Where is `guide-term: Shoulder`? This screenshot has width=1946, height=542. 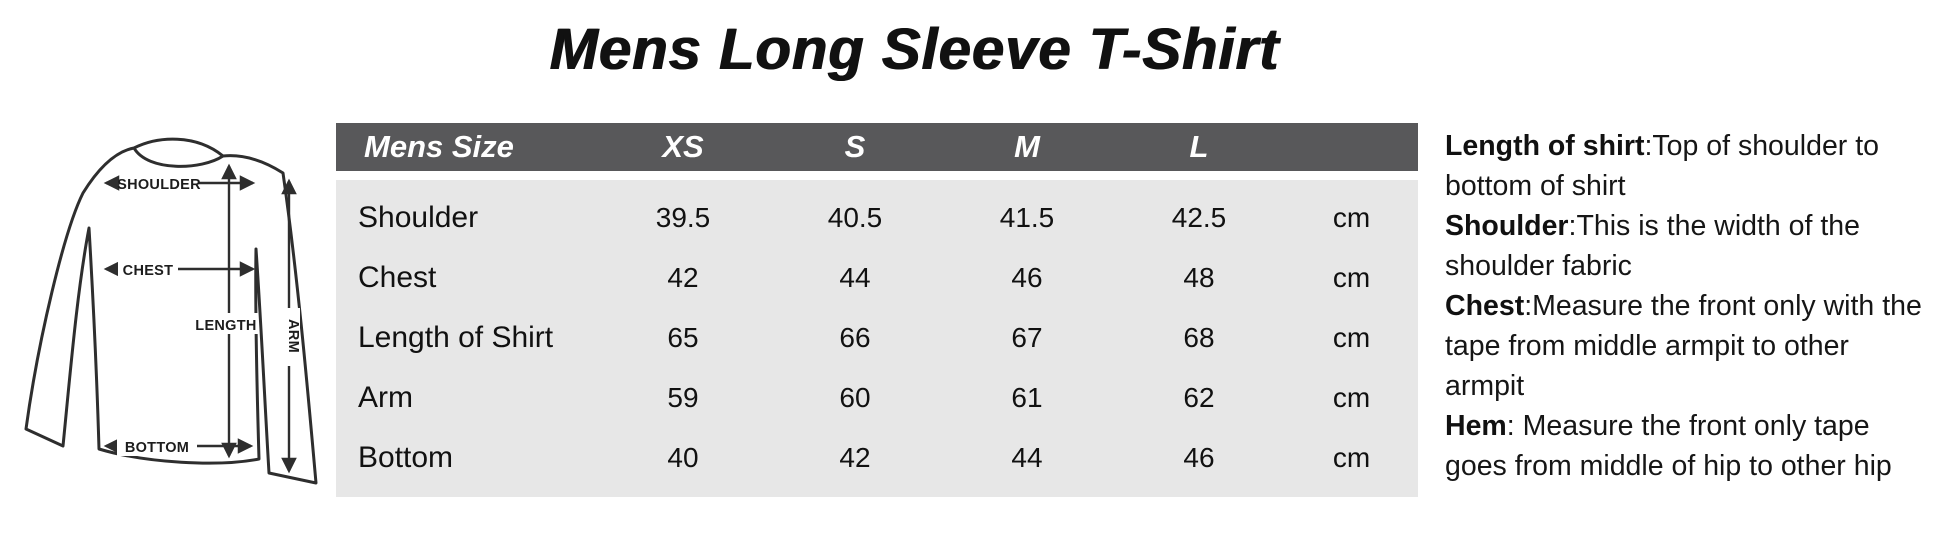
guide-term: Shoulder is located at coordinates (1507, 226).